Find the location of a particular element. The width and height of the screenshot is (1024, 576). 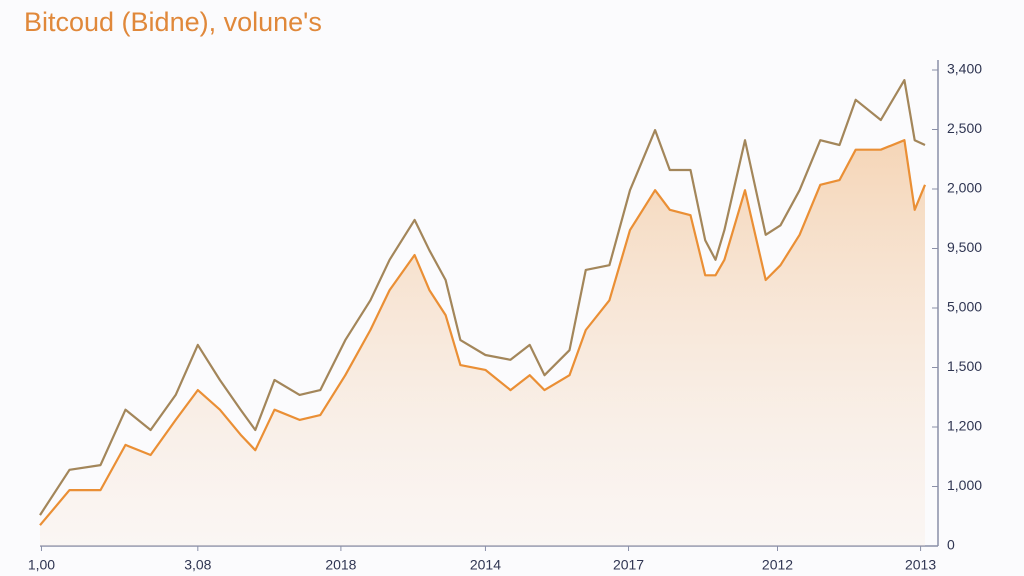

y-tick-label: 5,000 is located at coordinates (964, 307).